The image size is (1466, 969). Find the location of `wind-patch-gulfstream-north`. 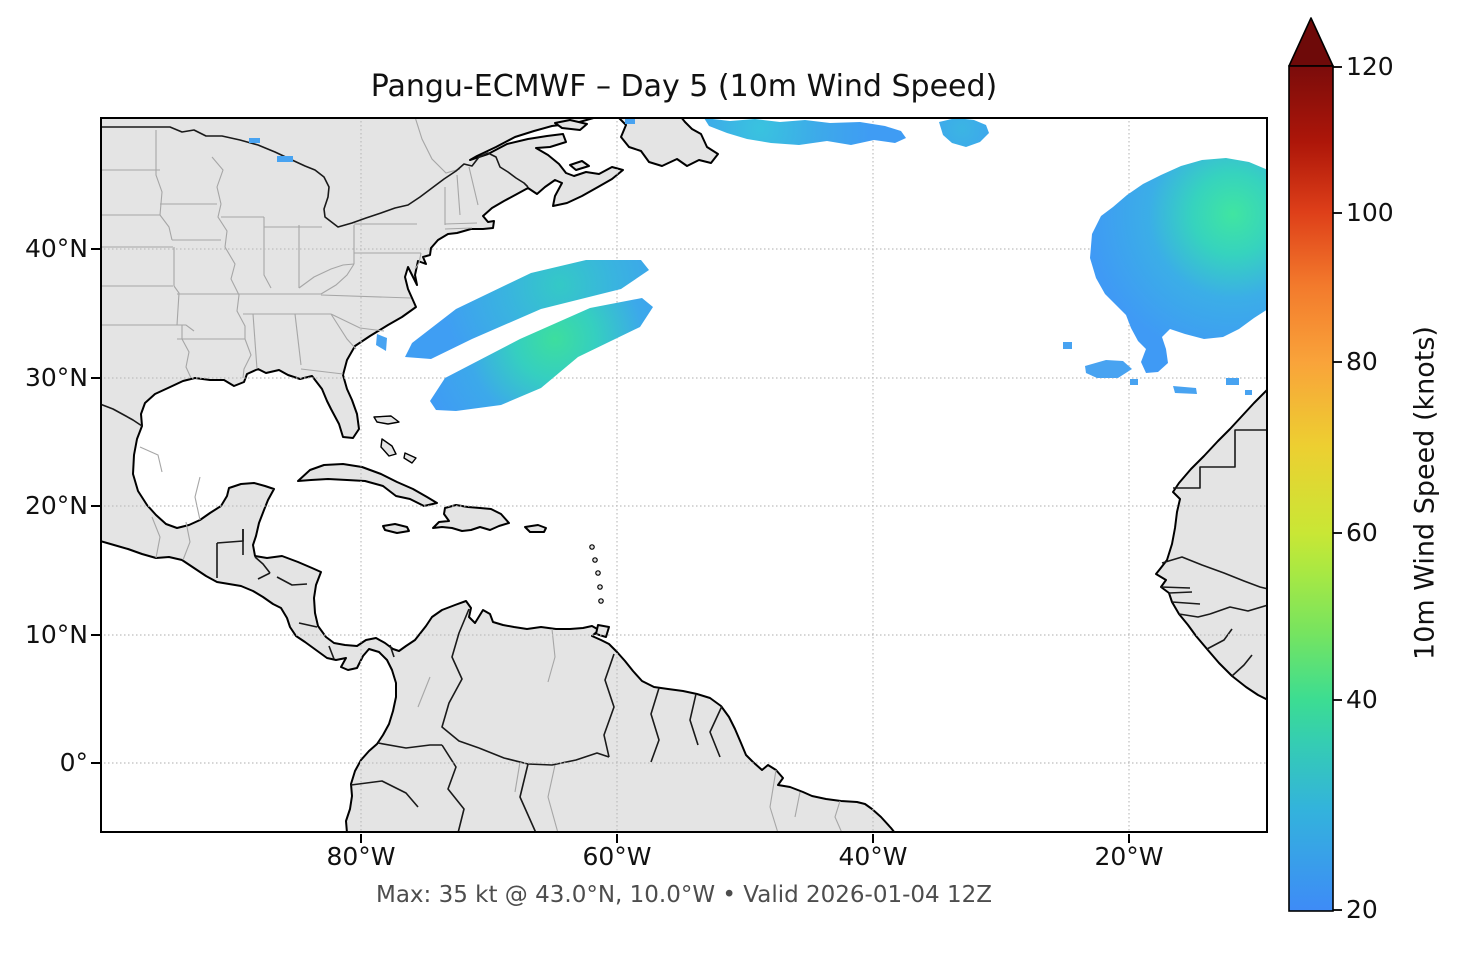

wind-patch-gulfstream-north is located at coordinates (527, 309).